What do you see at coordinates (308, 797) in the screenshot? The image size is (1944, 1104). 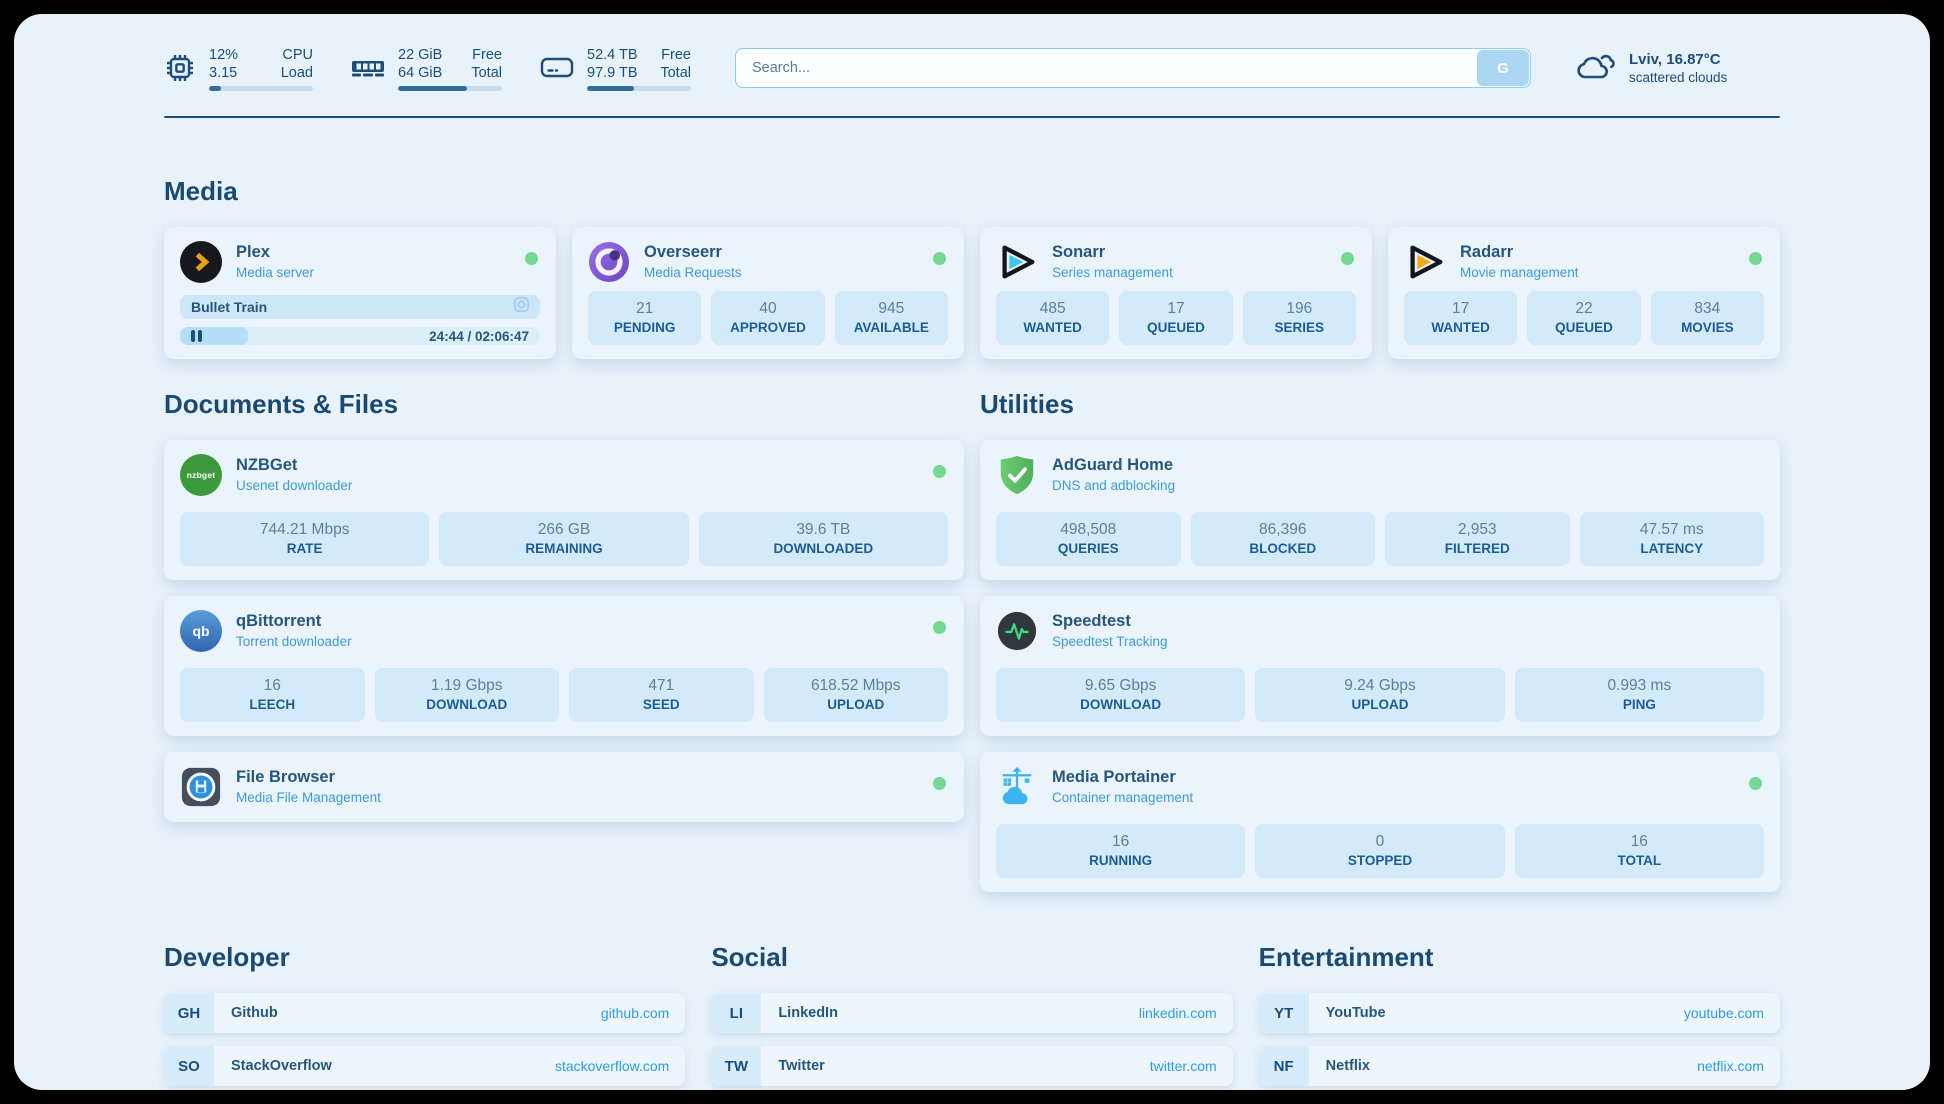 I see `filebrowser-subtitle: Media File Management` at bounding box center [308, 797].